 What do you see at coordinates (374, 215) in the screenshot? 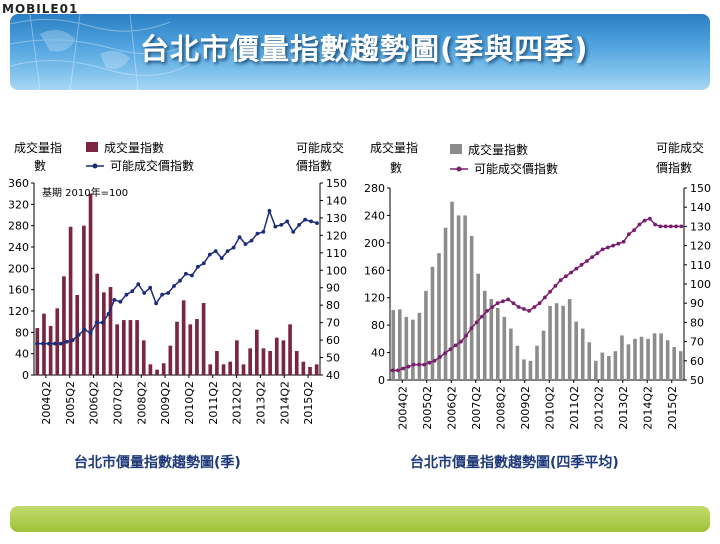
I see `left-tick-label: 240` at bounding box center [374, 215].